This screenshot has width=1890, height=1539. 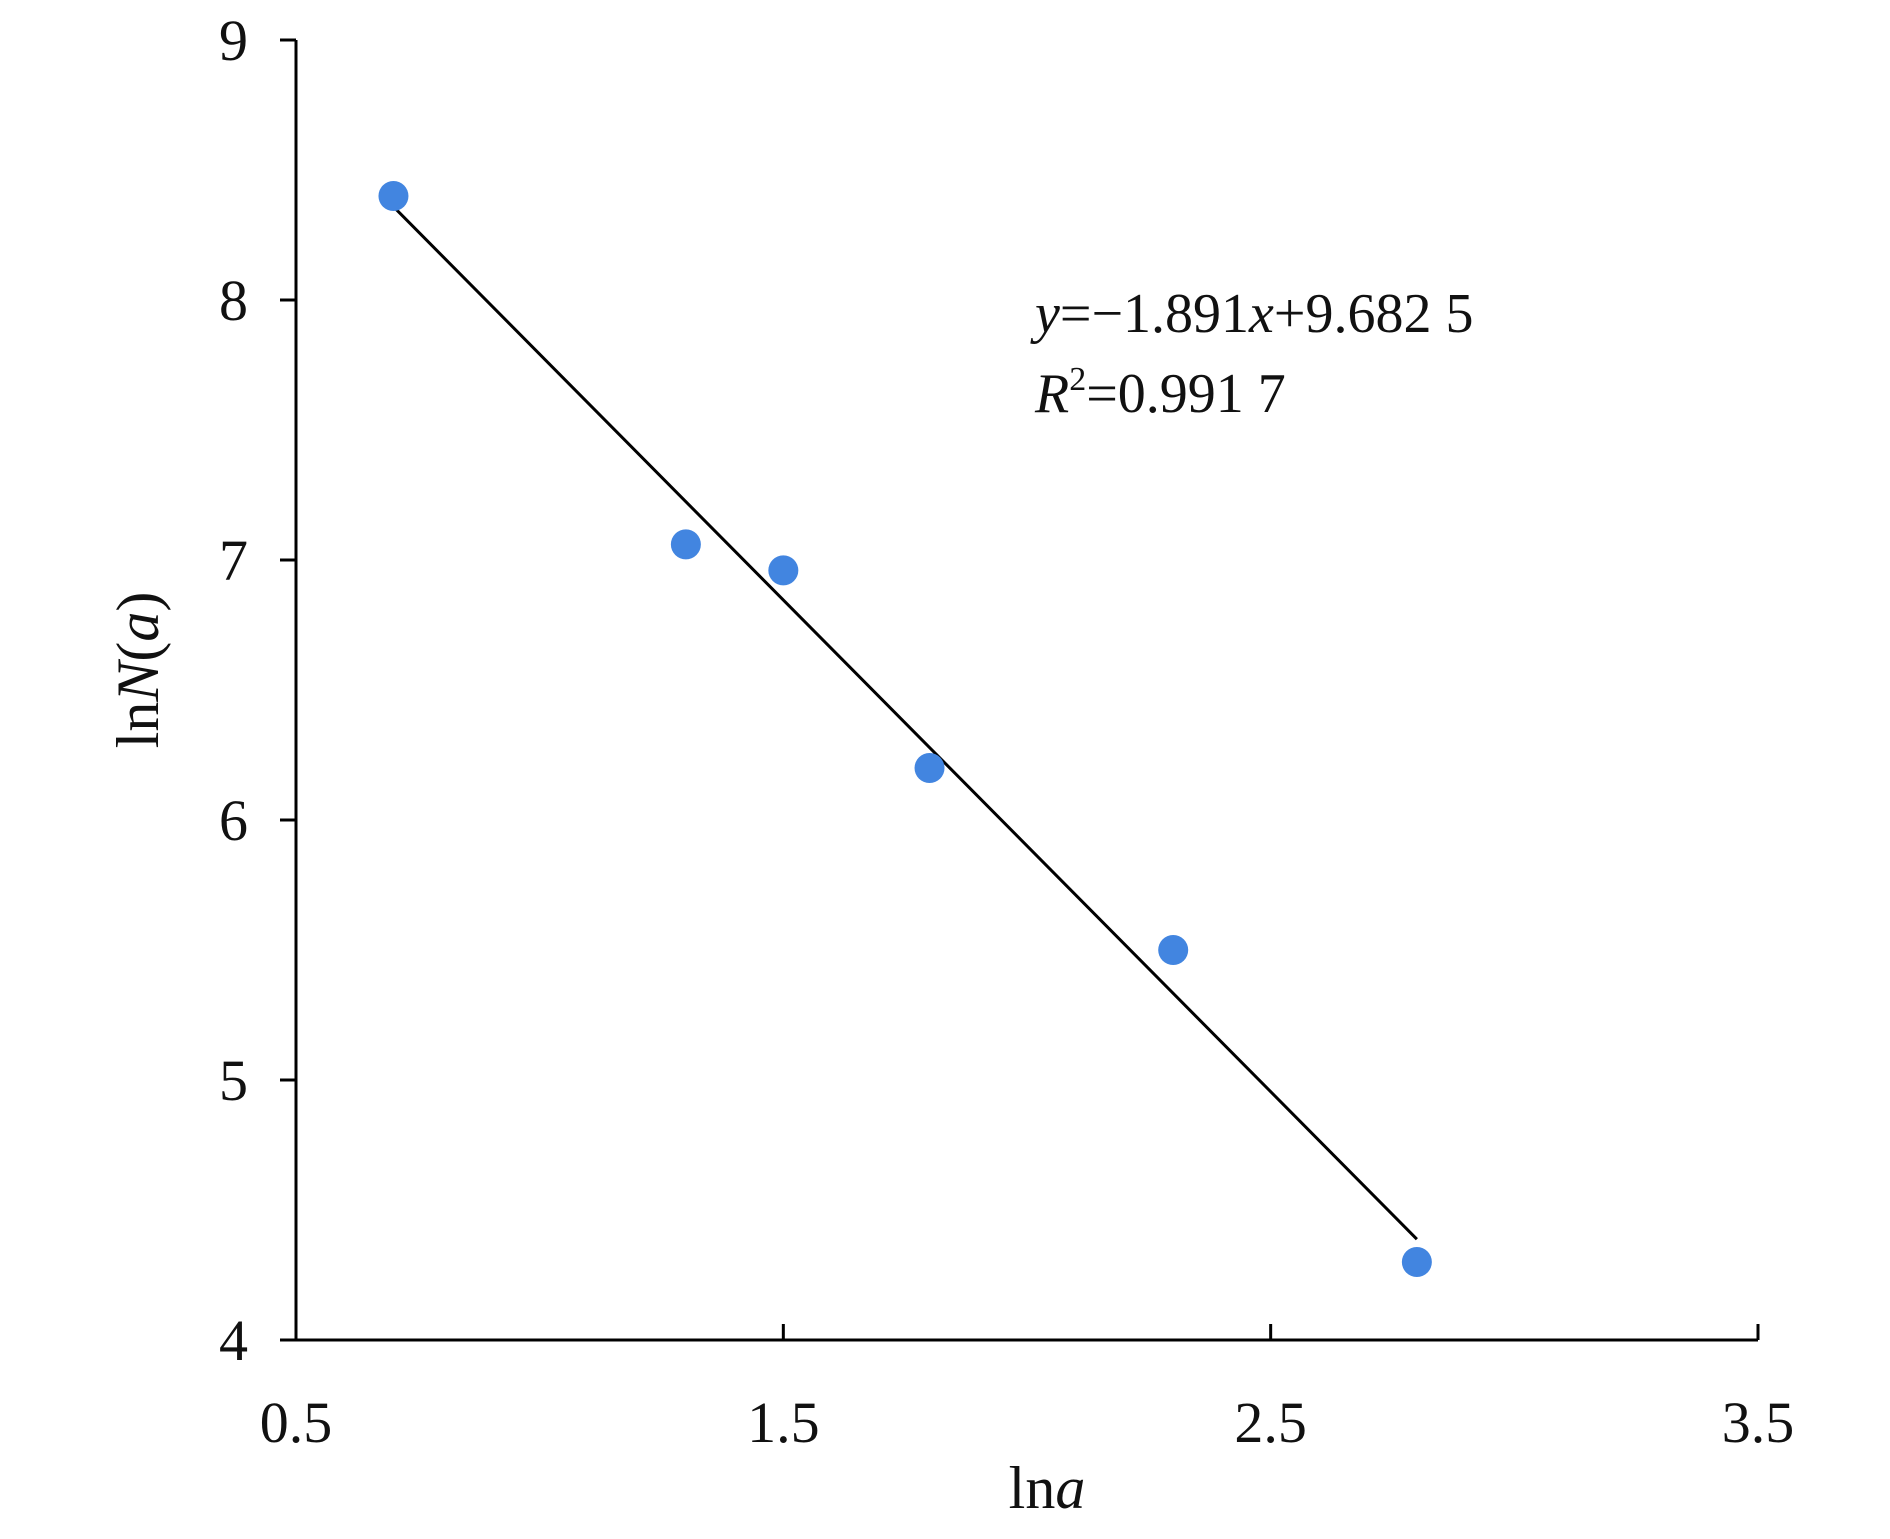 What do you see at coordinates (138, 652) in the screenshot?
I see `y-axis-title-paren-open: (` at bounding box center [138, 652].